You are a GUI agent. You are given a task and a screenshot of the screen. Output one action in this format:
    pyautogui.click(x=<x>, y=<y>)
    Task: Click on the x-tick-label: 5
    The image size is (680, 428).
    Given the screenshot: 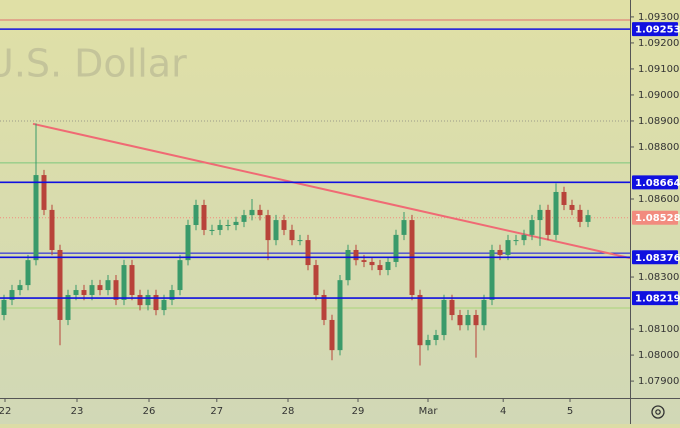 What is the action you would take?
    pyautogui.click(x=570, y=411)
    